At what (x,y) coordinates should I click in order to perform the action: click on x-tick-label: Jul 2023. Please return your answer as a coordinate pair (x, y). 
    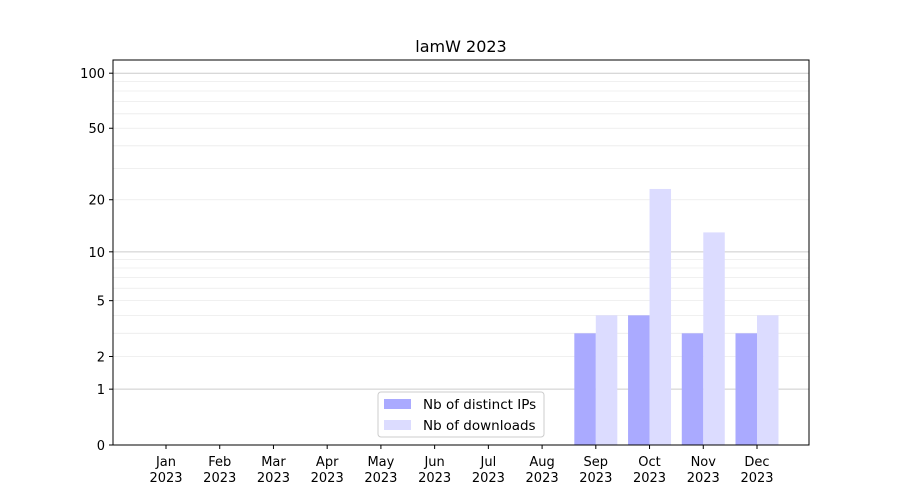
    Looking at the image, I should click on (488, 470).